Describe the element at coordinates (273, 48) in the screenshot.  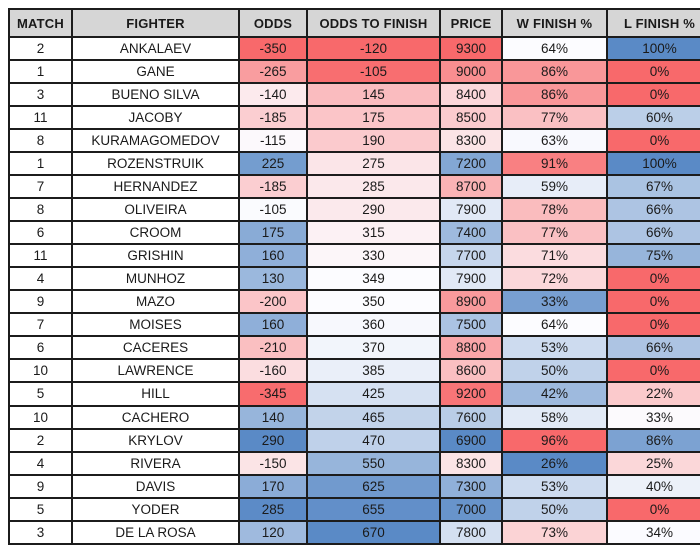
I see `cell-odds: -350` at that location.